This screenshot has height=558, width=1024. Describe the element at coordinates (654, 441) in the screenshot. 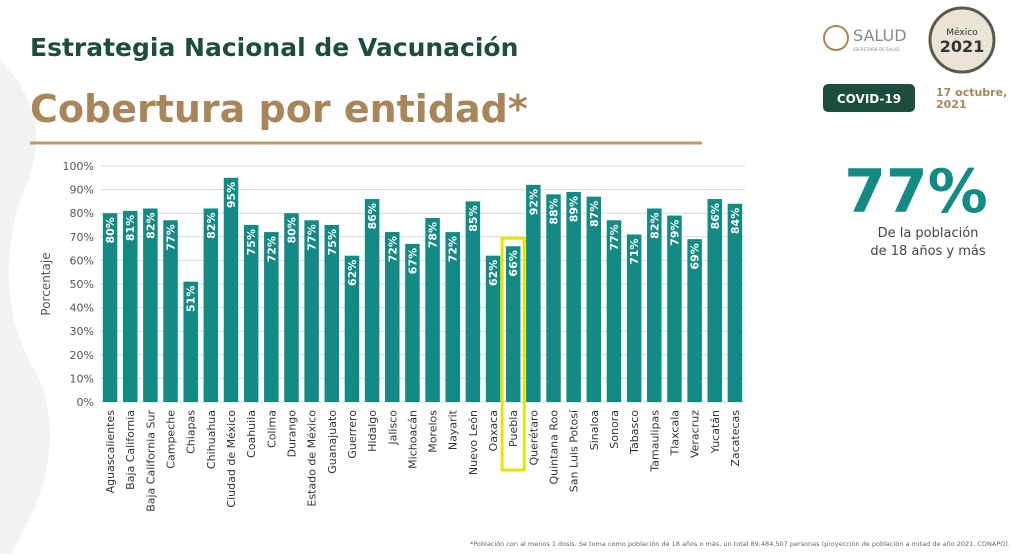

I see `x-tick-label: Tamaulipas` at that location.